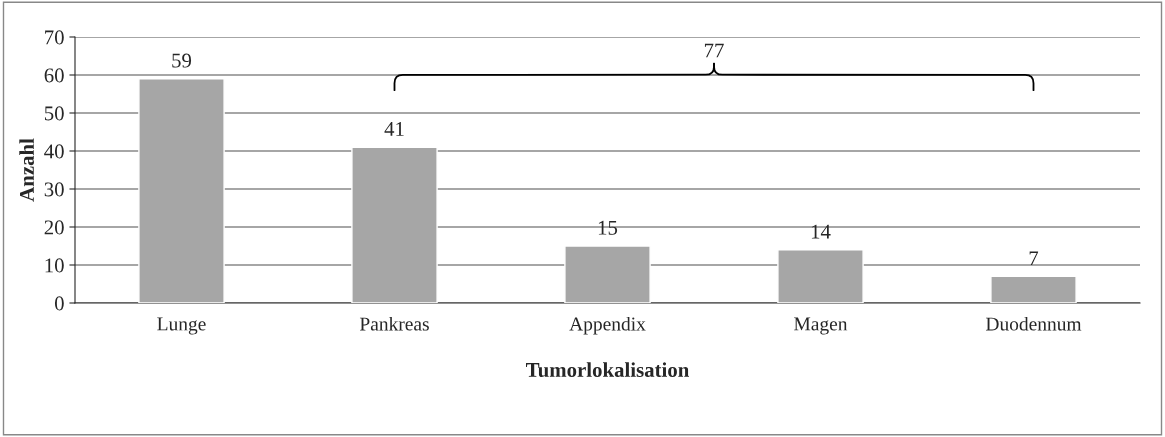 The height and width of the screenshot is (437, 1165). Describe the element at coordinates (54, 151) in the screenshot. I see `y-tick-label: 40` at that location.